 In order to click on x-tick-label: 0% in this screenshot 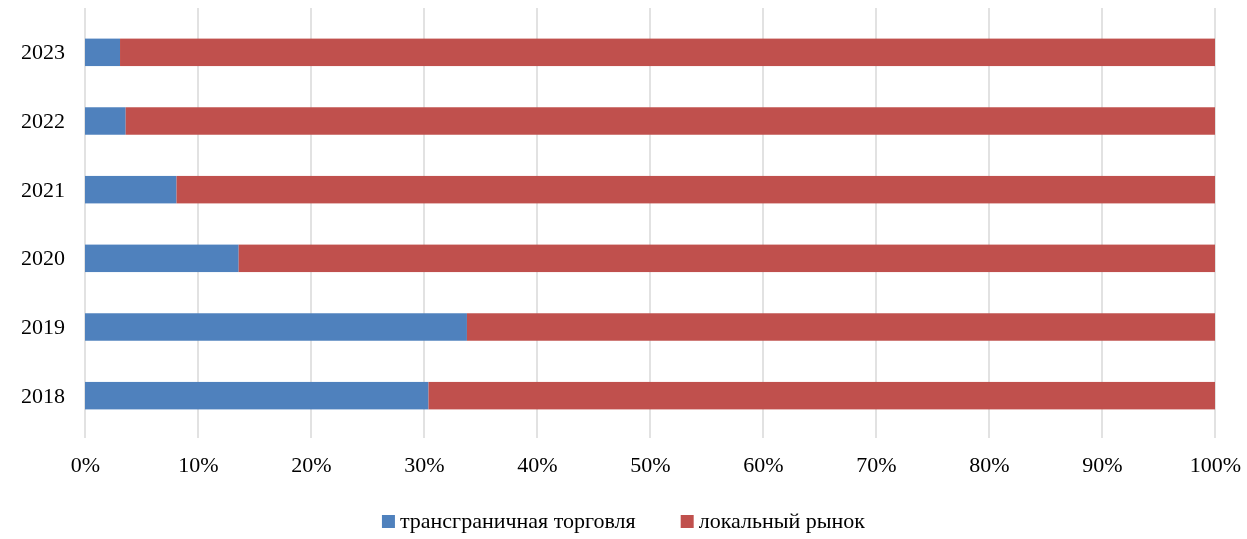, I will do `click(85, 464)`.